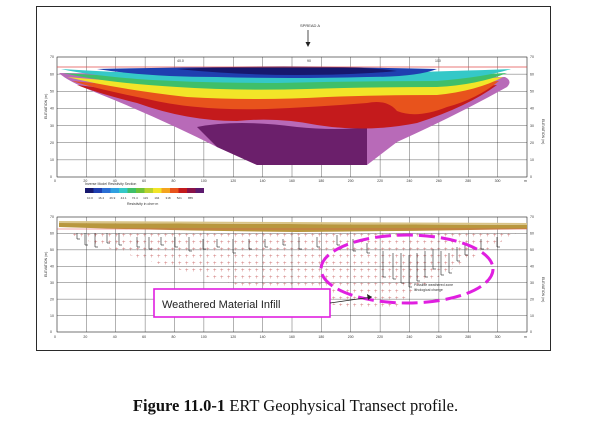  What do you see at coordinates (293, 223) in the screenshot?
I see `topsoil-cap` at bounding box center [293, 223].